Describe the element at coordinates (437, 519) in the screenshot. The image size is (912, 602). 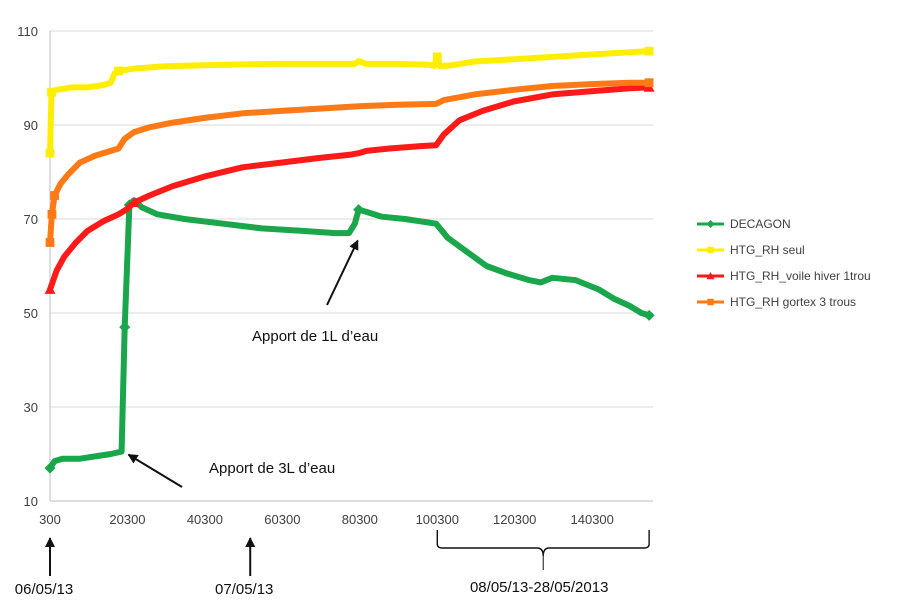
I see `x-tick-label: 100300` at that location.